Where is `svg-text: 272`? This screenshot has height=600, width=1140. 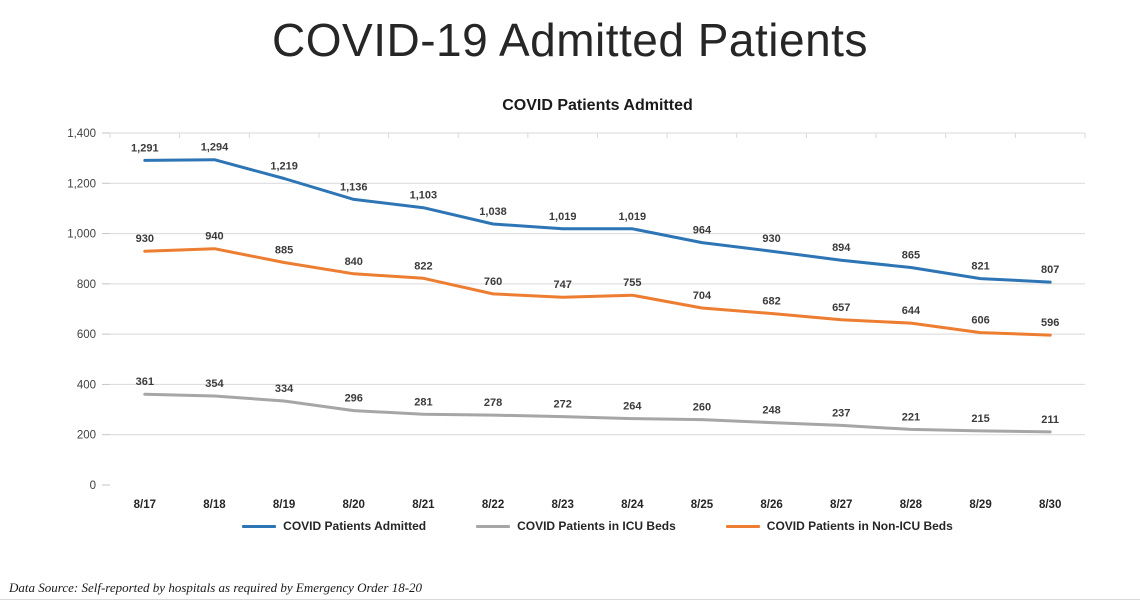
svg-text: 272 is located at coordinates (562, 405).